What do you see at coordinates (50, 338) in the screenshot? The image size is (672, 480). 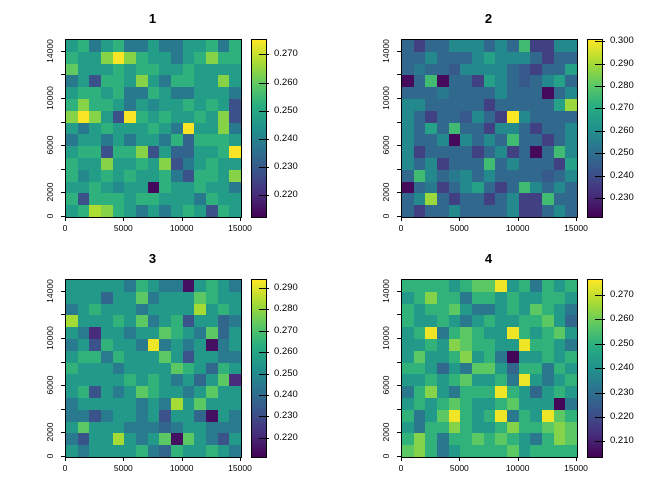 I see `y-tick-label: 10000` at bounding box center [50, 338].